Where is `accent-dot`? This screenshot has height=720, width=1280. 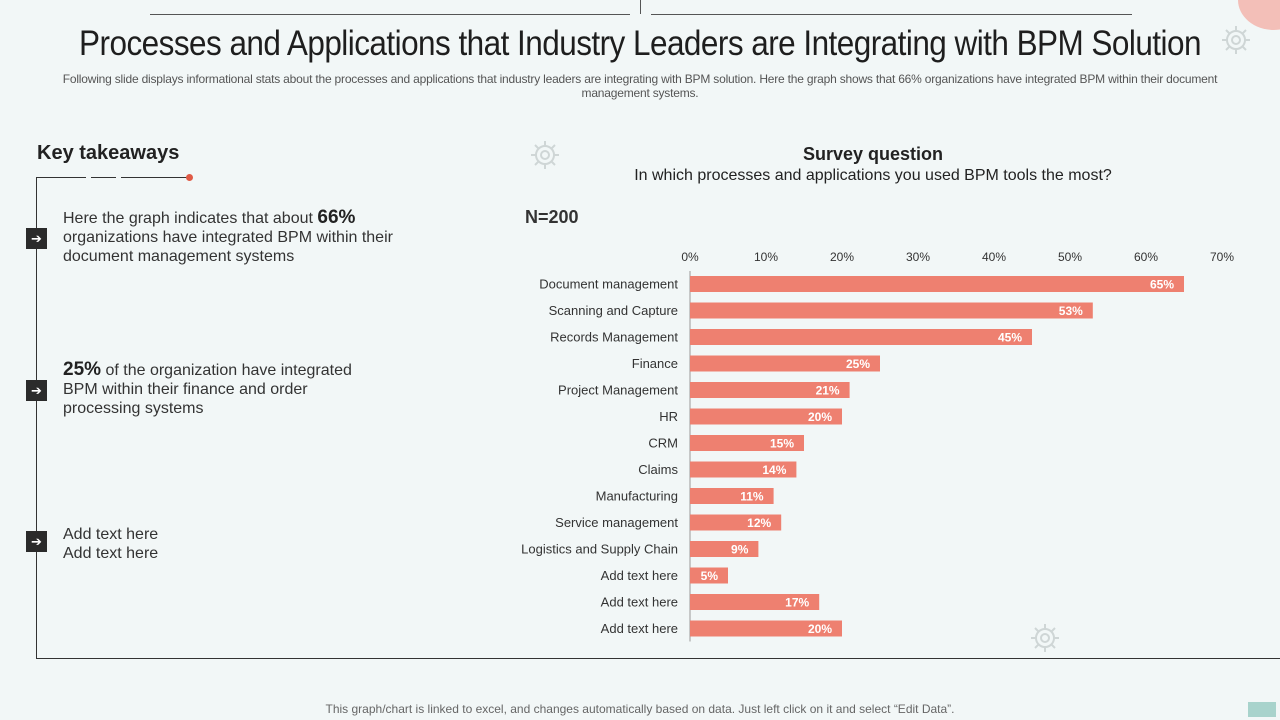
accent-dot is located at coordinates (189, 177).